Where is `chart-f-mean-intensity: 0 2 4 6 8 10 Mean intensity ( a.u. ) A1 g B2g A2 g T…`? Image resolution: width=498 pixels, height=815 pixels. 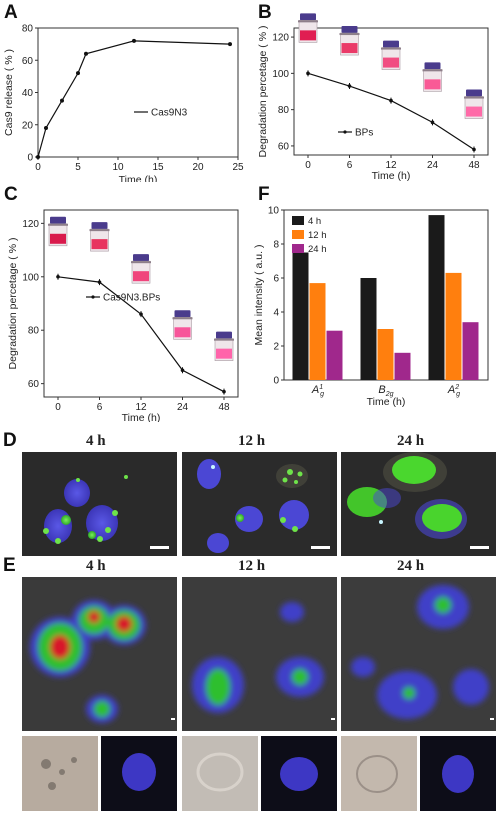
chart-f-mean-intensity: 0 2 4 6 8 10 Mean intensity ( a.u. ) A1 g B2g A2 g T… is located at coordinates (371, 307).